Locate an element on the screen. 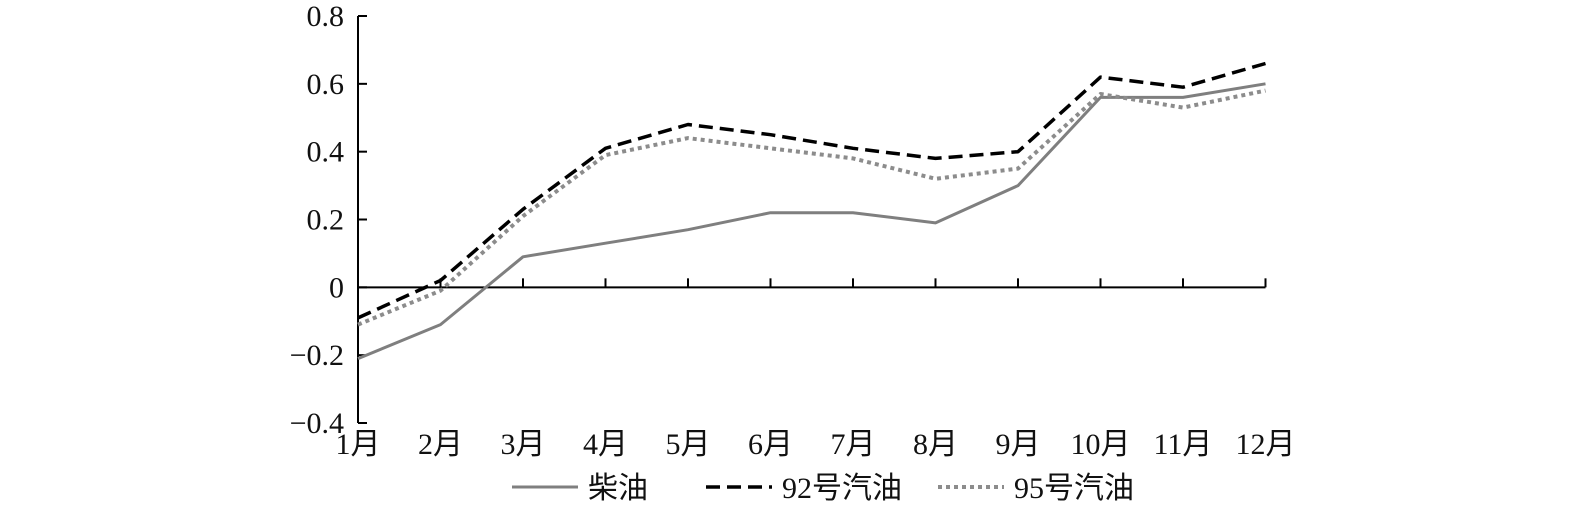  x-tick-label: 1月 is located at coordinates (358, 444).